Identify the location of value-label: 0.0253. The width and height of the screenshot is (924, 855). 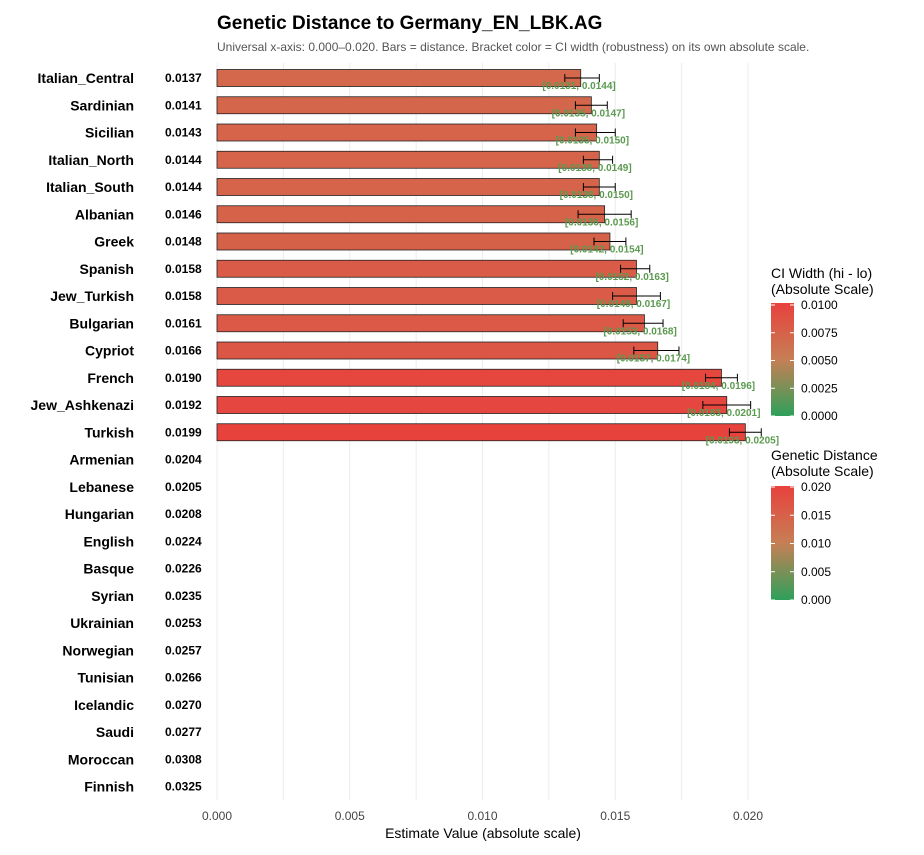
(183, 623).